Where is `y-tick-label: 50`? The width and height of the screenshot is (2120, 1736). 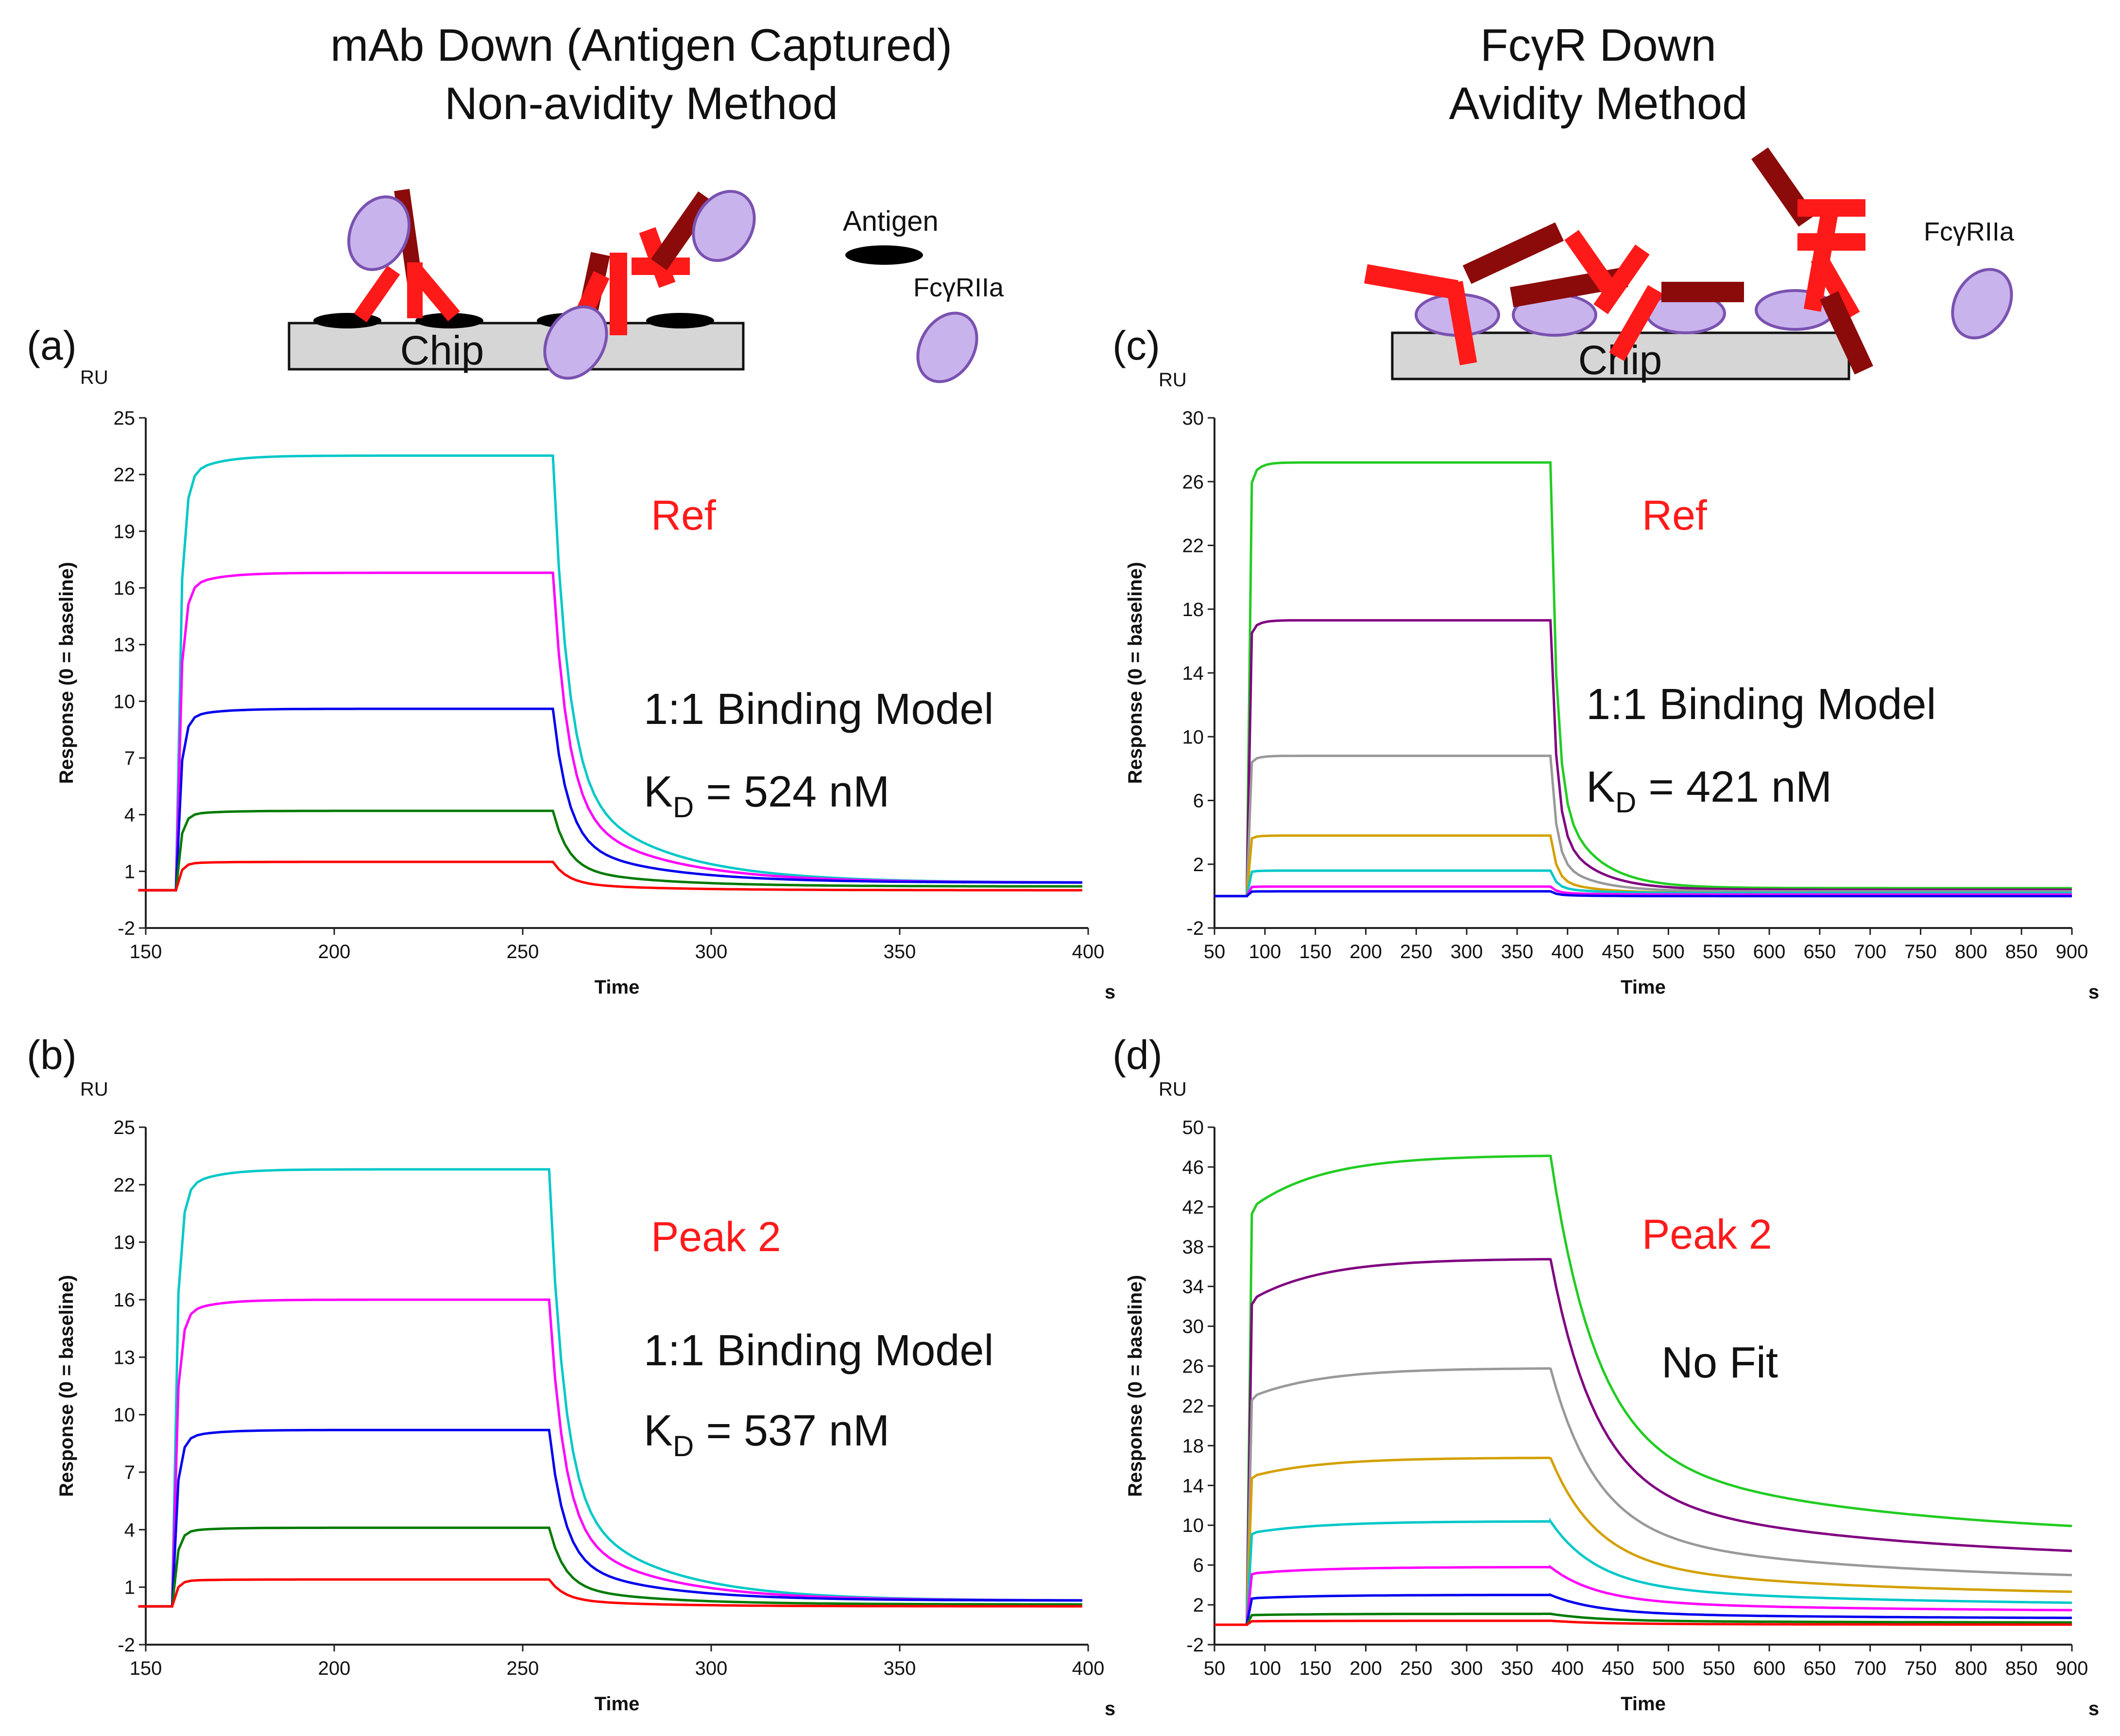
y-tick-label: 50 is located at coordinates (1193, 1127).